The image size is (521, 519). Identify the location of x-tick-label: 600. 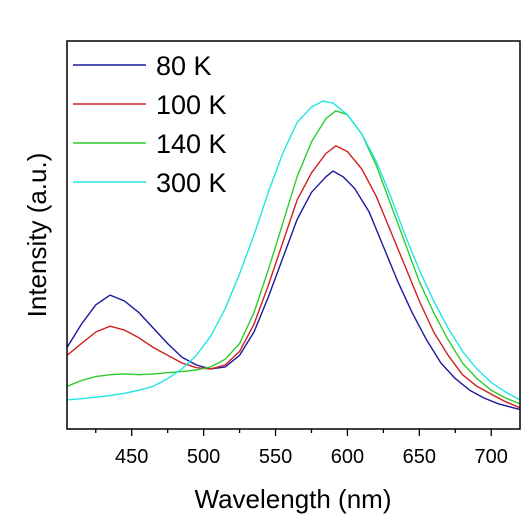
(347, 457).